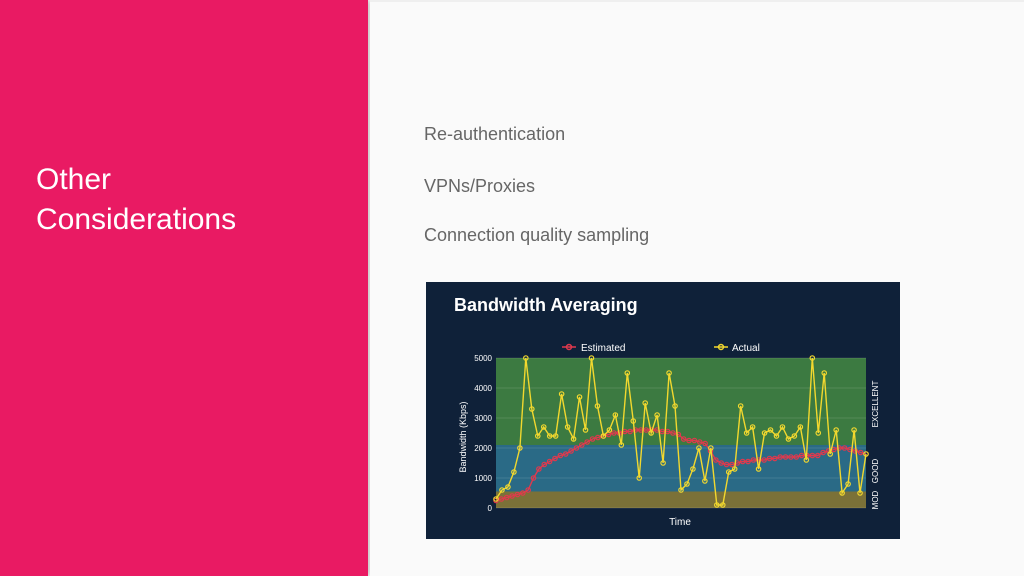 The image size is (1024, 576). I want to click on x-axis-label: Time, so click(680, 522).